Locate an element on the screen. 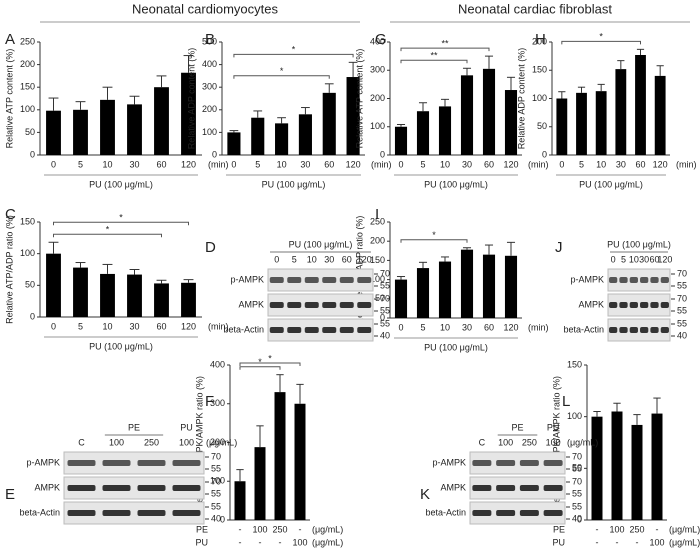  x-row-value: - is located at coordinates (300, 529).